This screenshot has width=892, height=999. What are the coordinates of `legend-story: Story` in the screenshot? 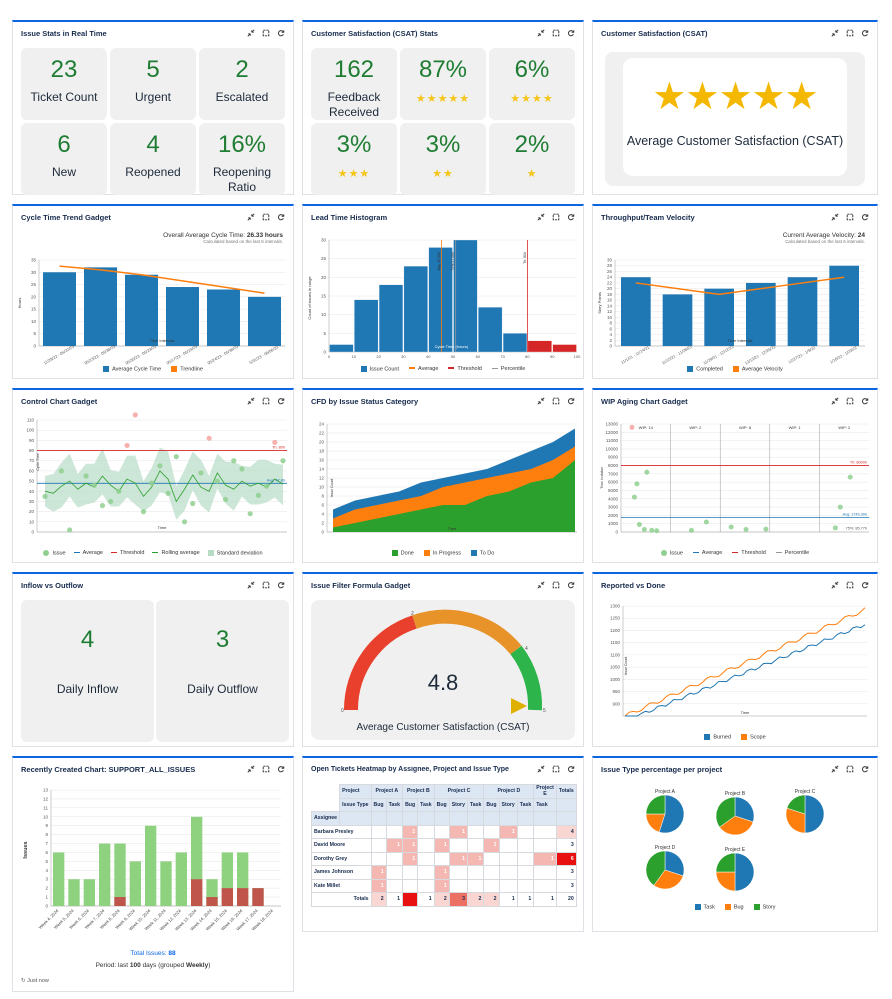 It's located at (764, 907).